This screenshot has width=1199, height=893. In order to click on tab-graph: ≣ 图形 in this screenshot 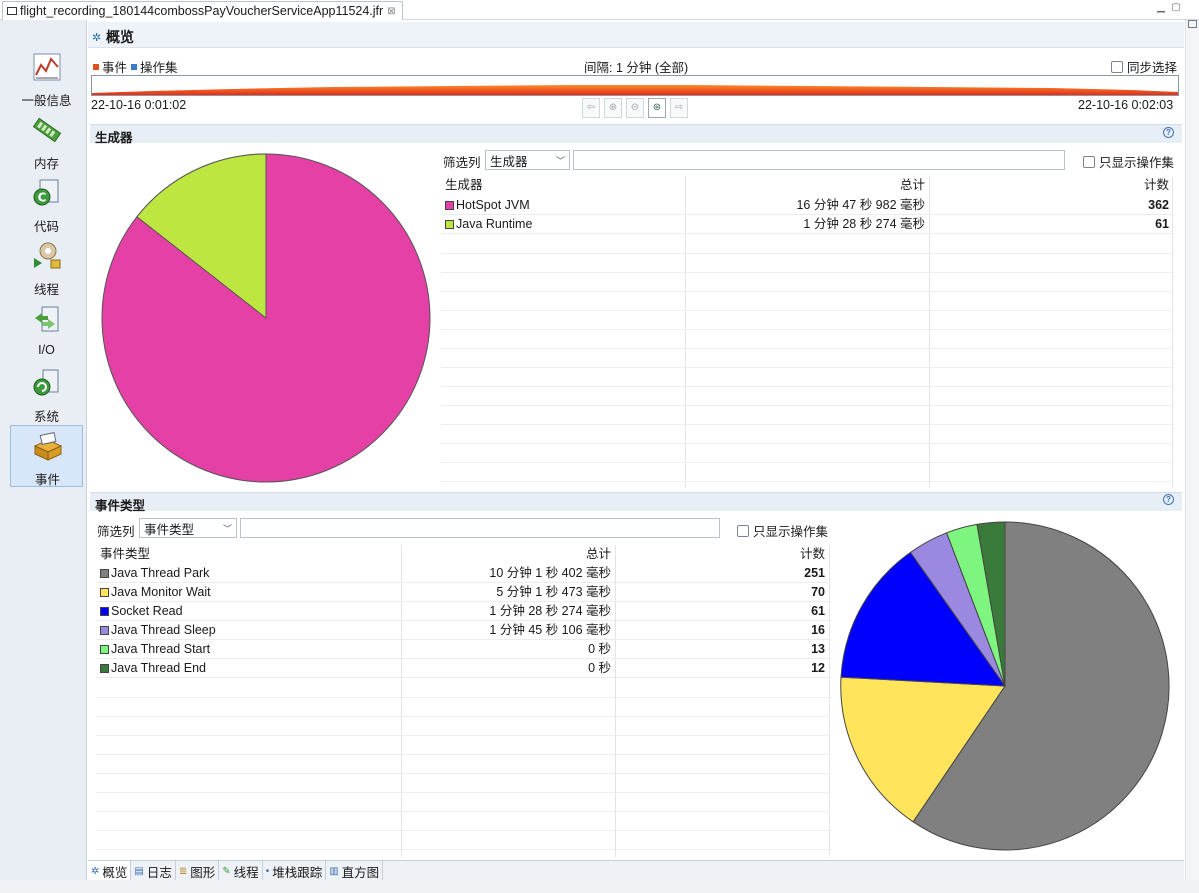, I will do `click(198, 871)`.